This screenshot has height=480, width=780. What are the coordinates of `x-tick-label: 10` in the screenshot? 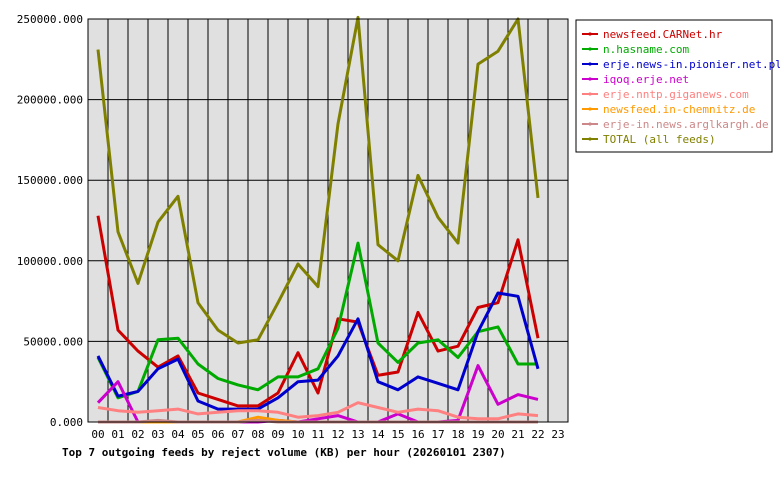 It's located at (297, 434).